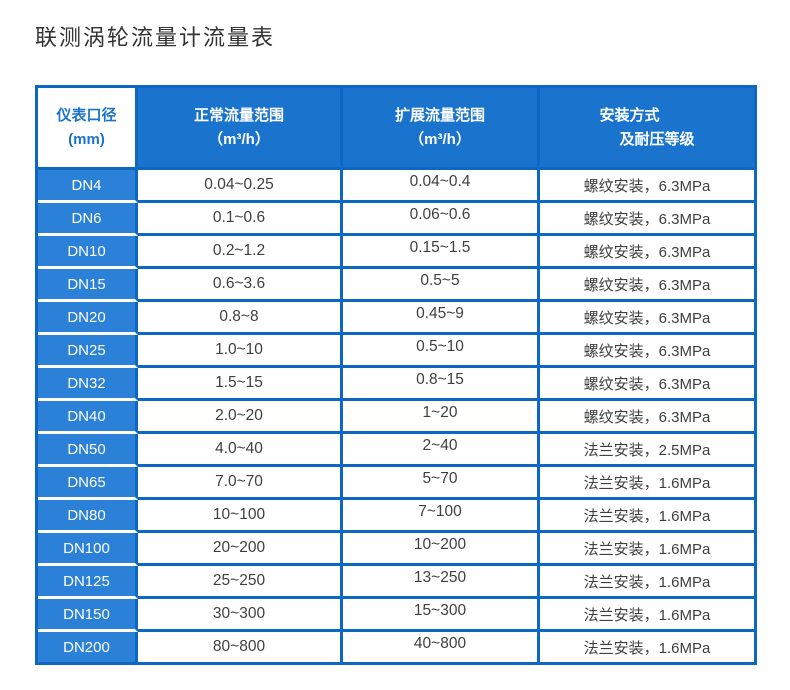  Describe the element at coordinates (240, 549) in the screenshot. I see `normal-range-cell: 20~200` at that location.